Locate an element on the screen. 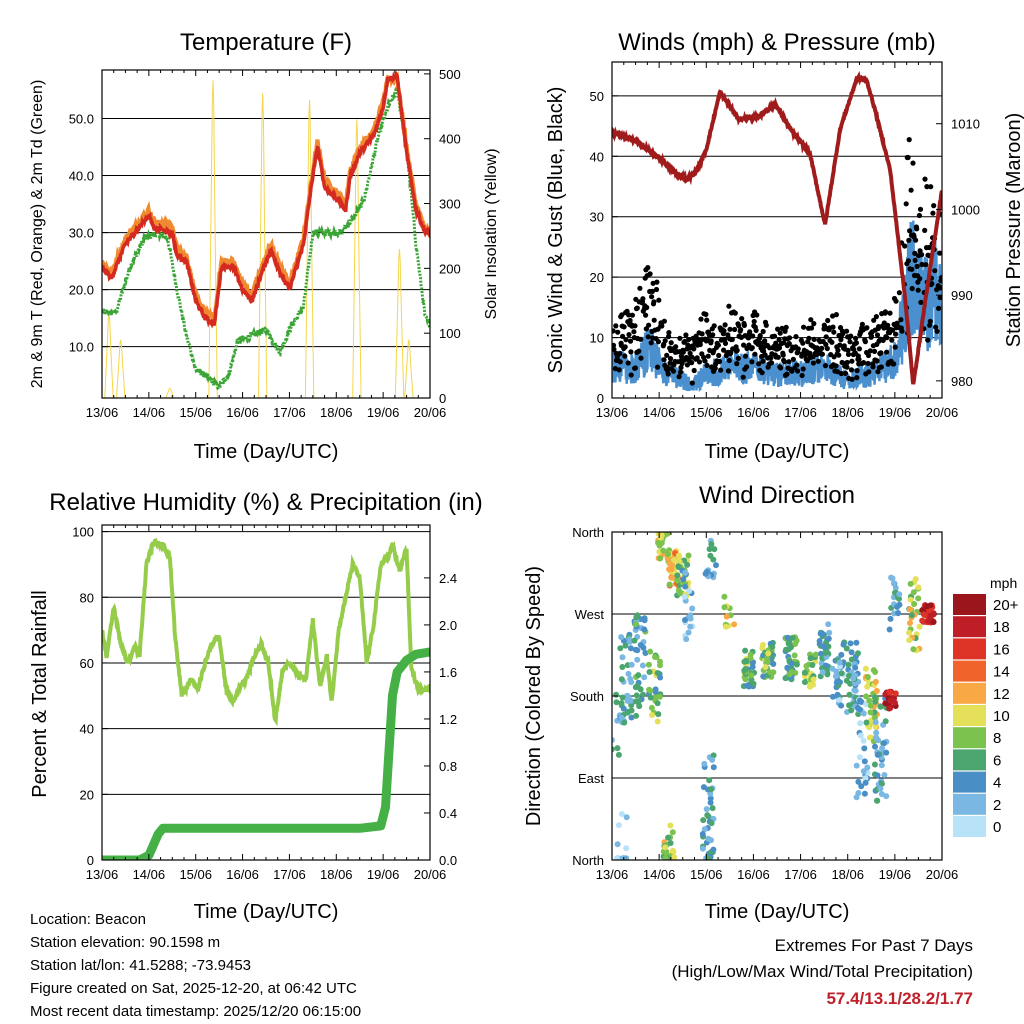 The width and height of the screenshot is (1024, 1024). y2-tick-label: 1.2 is located at coordinates (448, 719).